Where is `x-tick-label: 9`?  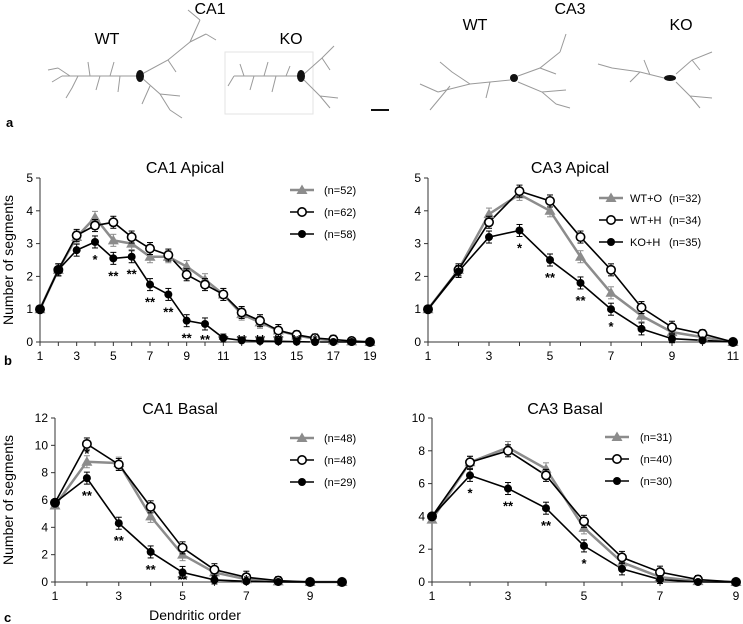 x-tick-label: 9 is located at coordinates (186, 356).